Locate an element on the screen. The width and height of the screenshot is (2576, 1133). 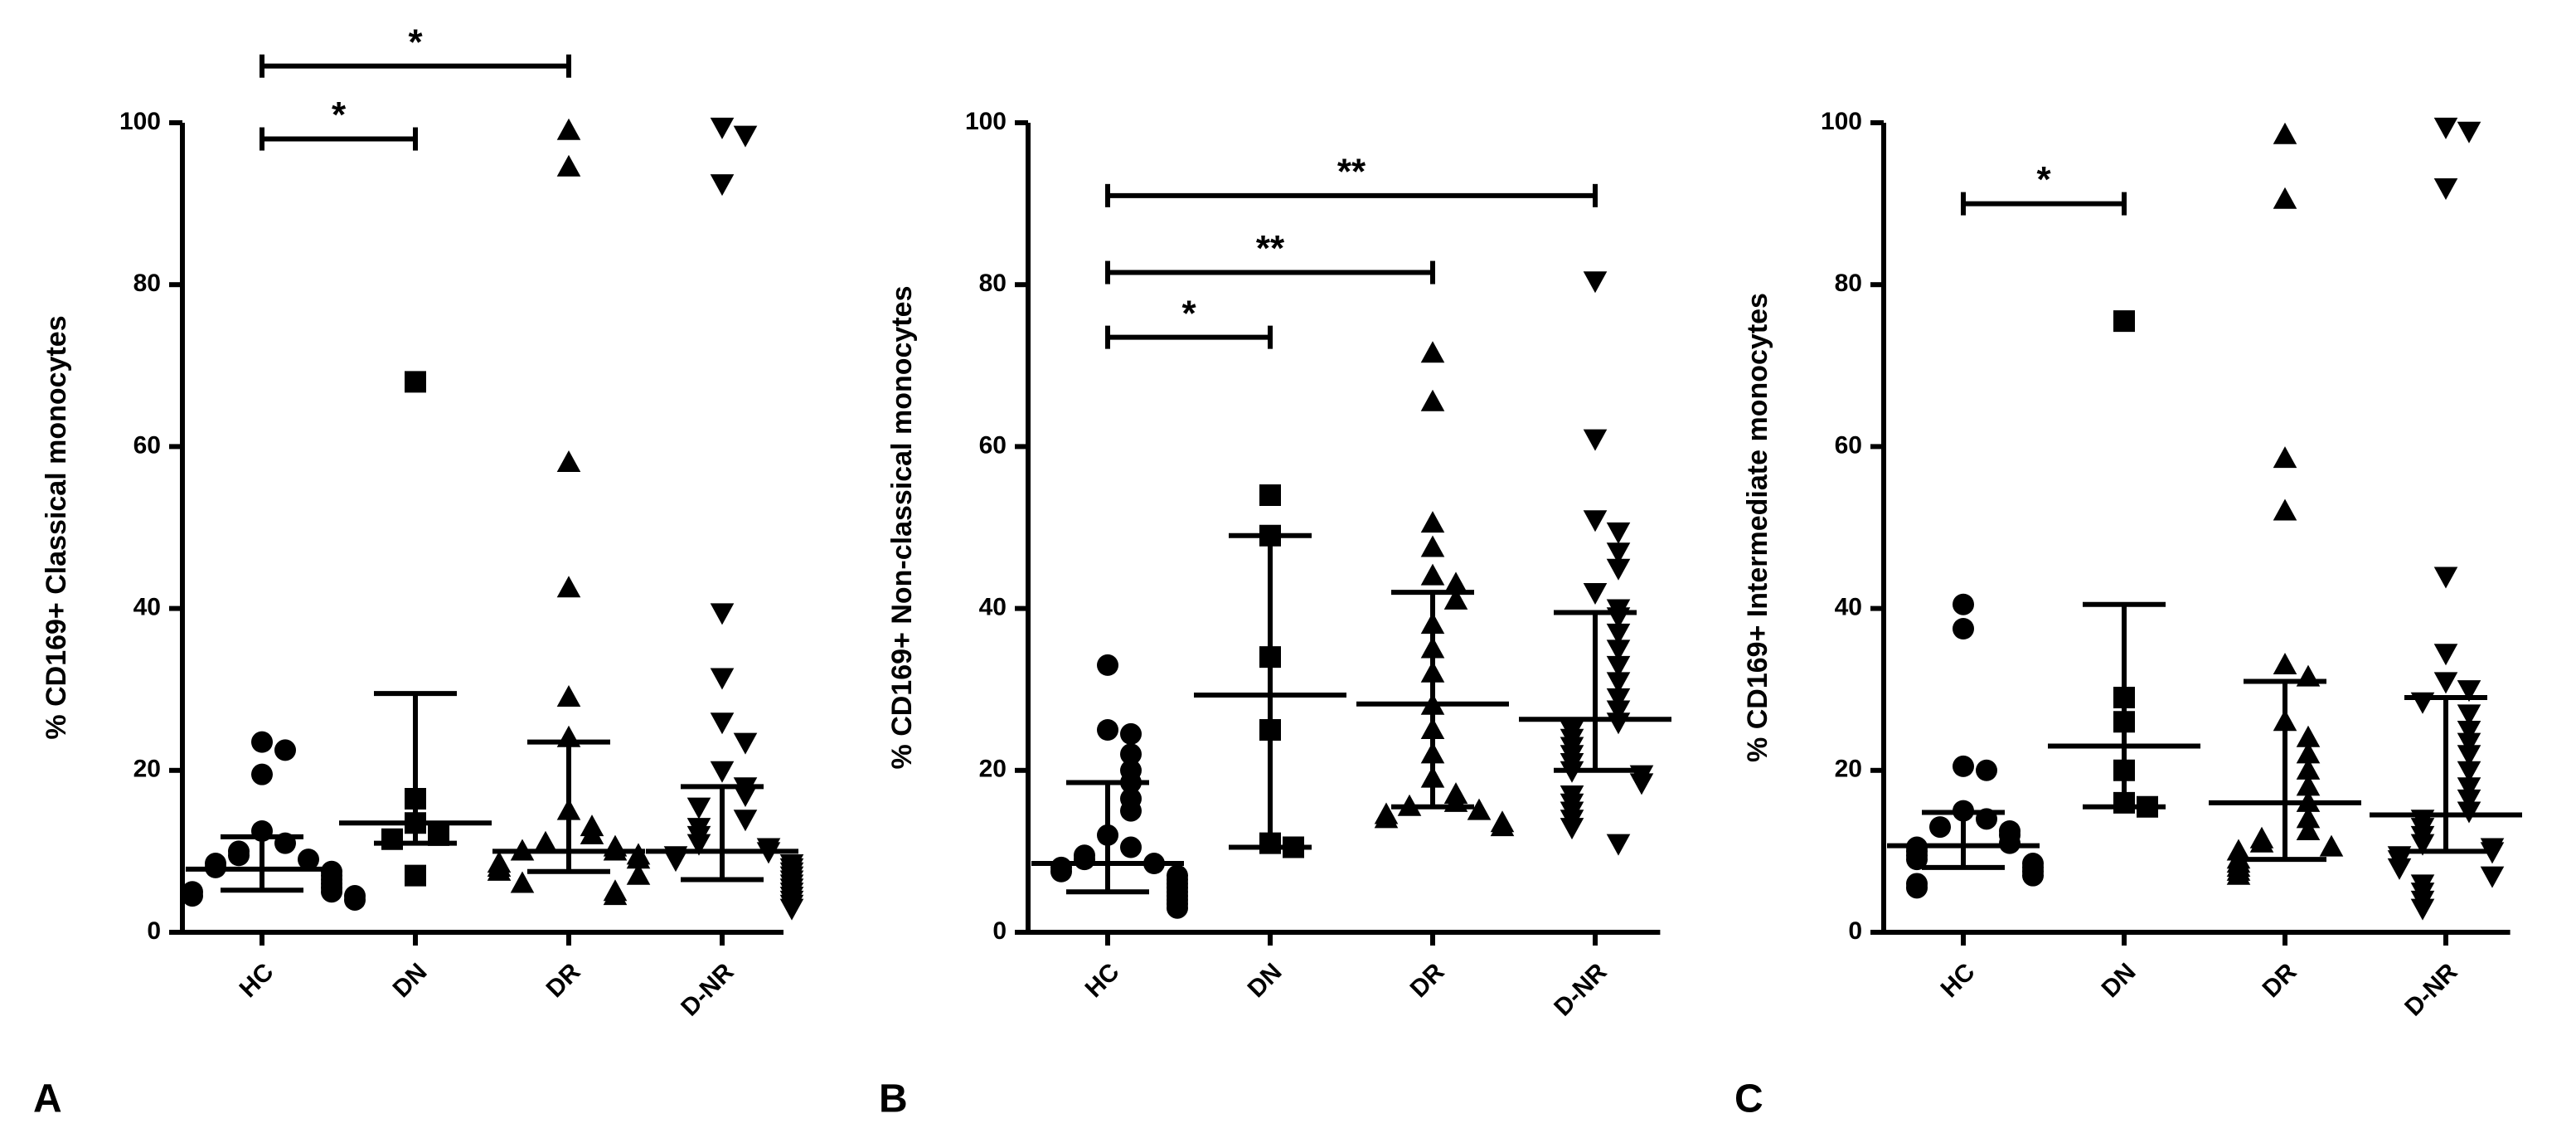
panel-label: C is located at coordinates (1748, 1099).